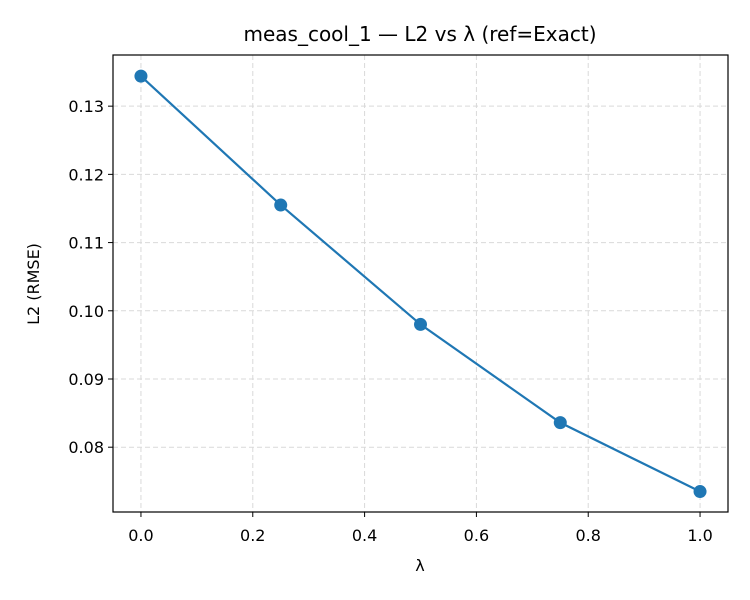 This screenshot has height=600, width=750. What do you see at coordinates (86, 311) in the screenshot?
I see `y-tick-label: 0.10` at bounding box center [86, 311].